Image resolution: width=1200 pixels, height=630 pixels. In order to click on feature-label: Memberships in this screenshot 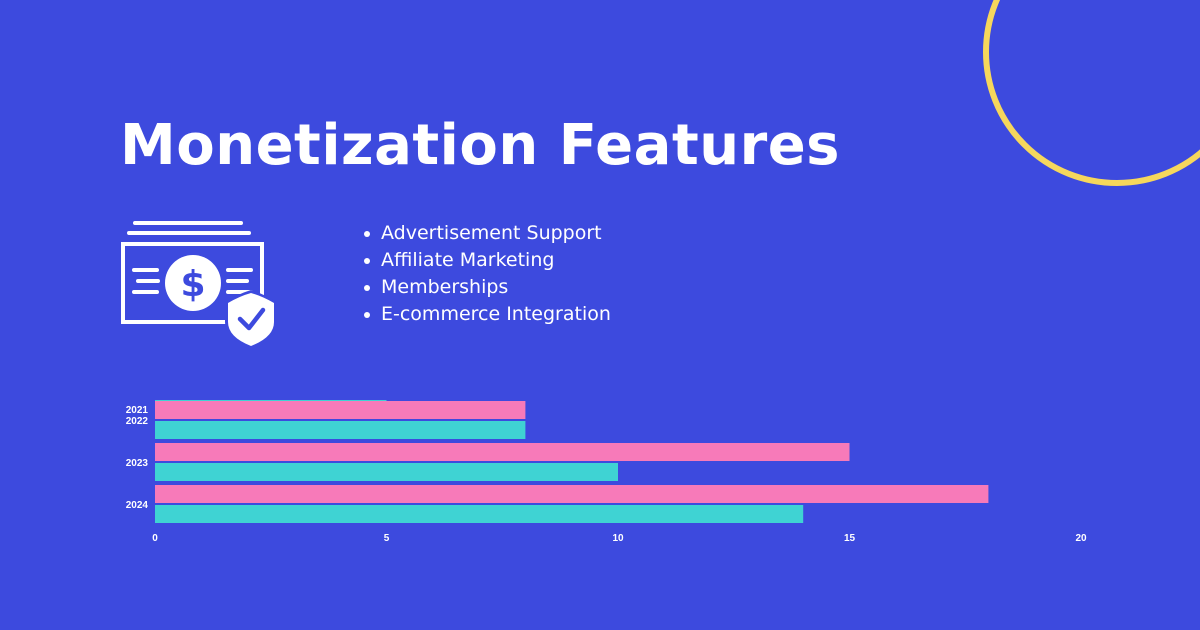, I will do `click(445, 287)`.